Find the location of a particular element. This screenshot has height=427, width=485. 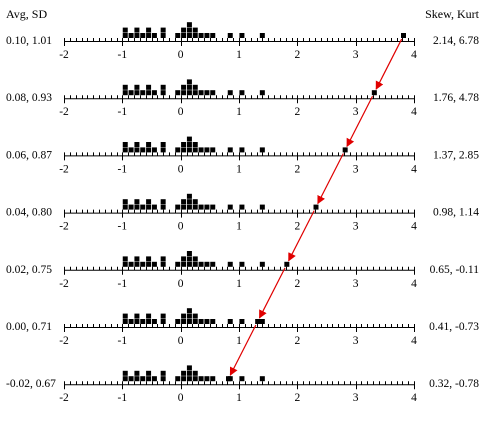

row-avg-sd-label: 0.08, 0.93 is located at coordinates (29, 98).